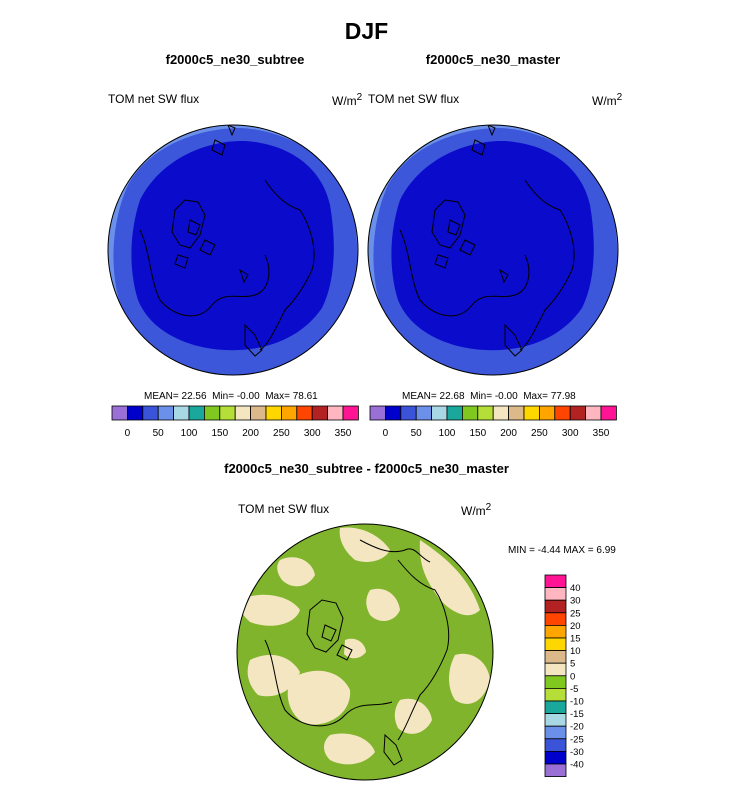 The image size is (733, 788). Describe the element at coordinates (547, 265) in the screenshot. I see `panel2-coast-eurasia` at that location.